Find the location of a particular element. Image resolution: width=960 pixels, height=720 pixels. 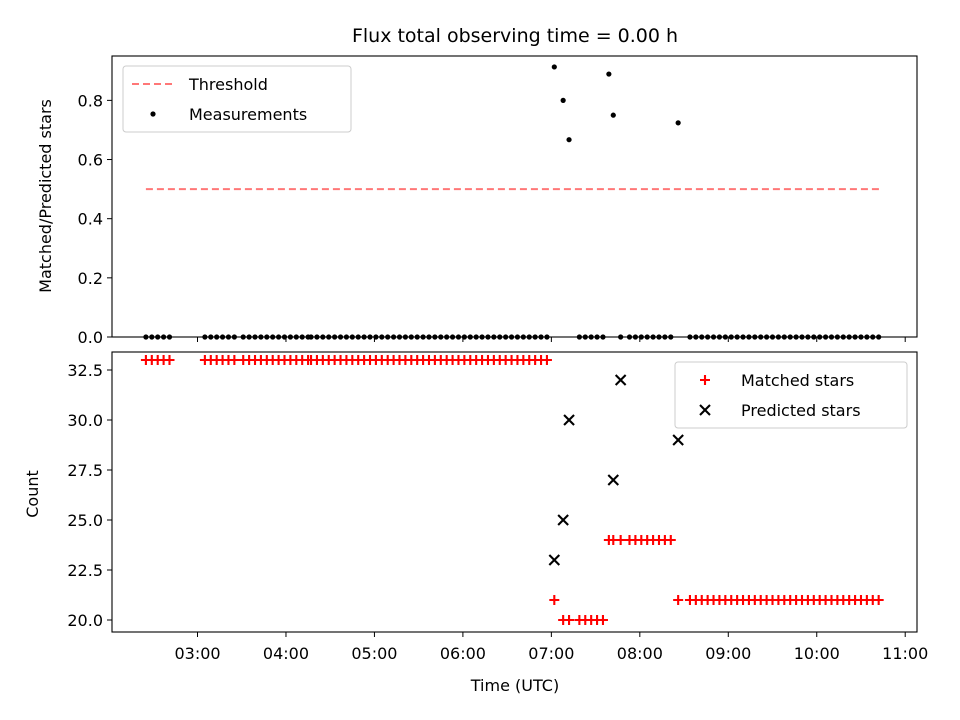

bottom-ylabel: Count is located at coordinates (32, 494).